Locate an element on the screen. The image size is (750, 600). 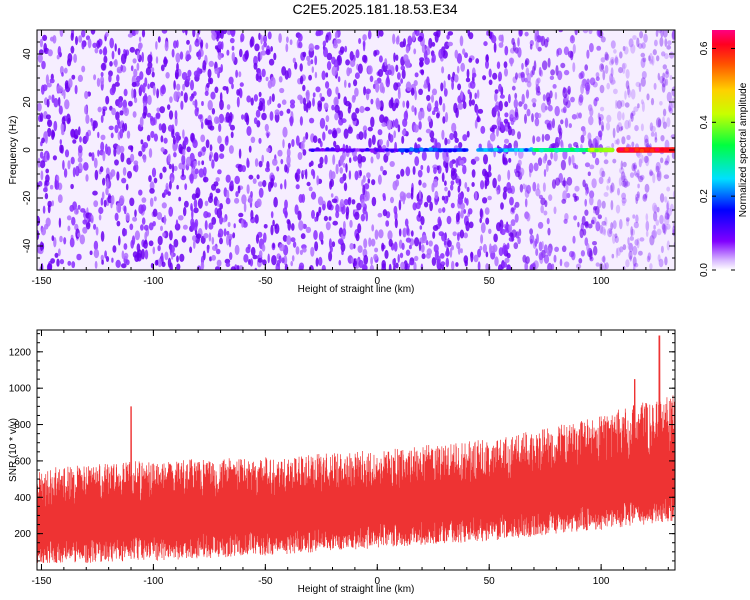
colorbar-gradient is located at coordinates (723, 150).